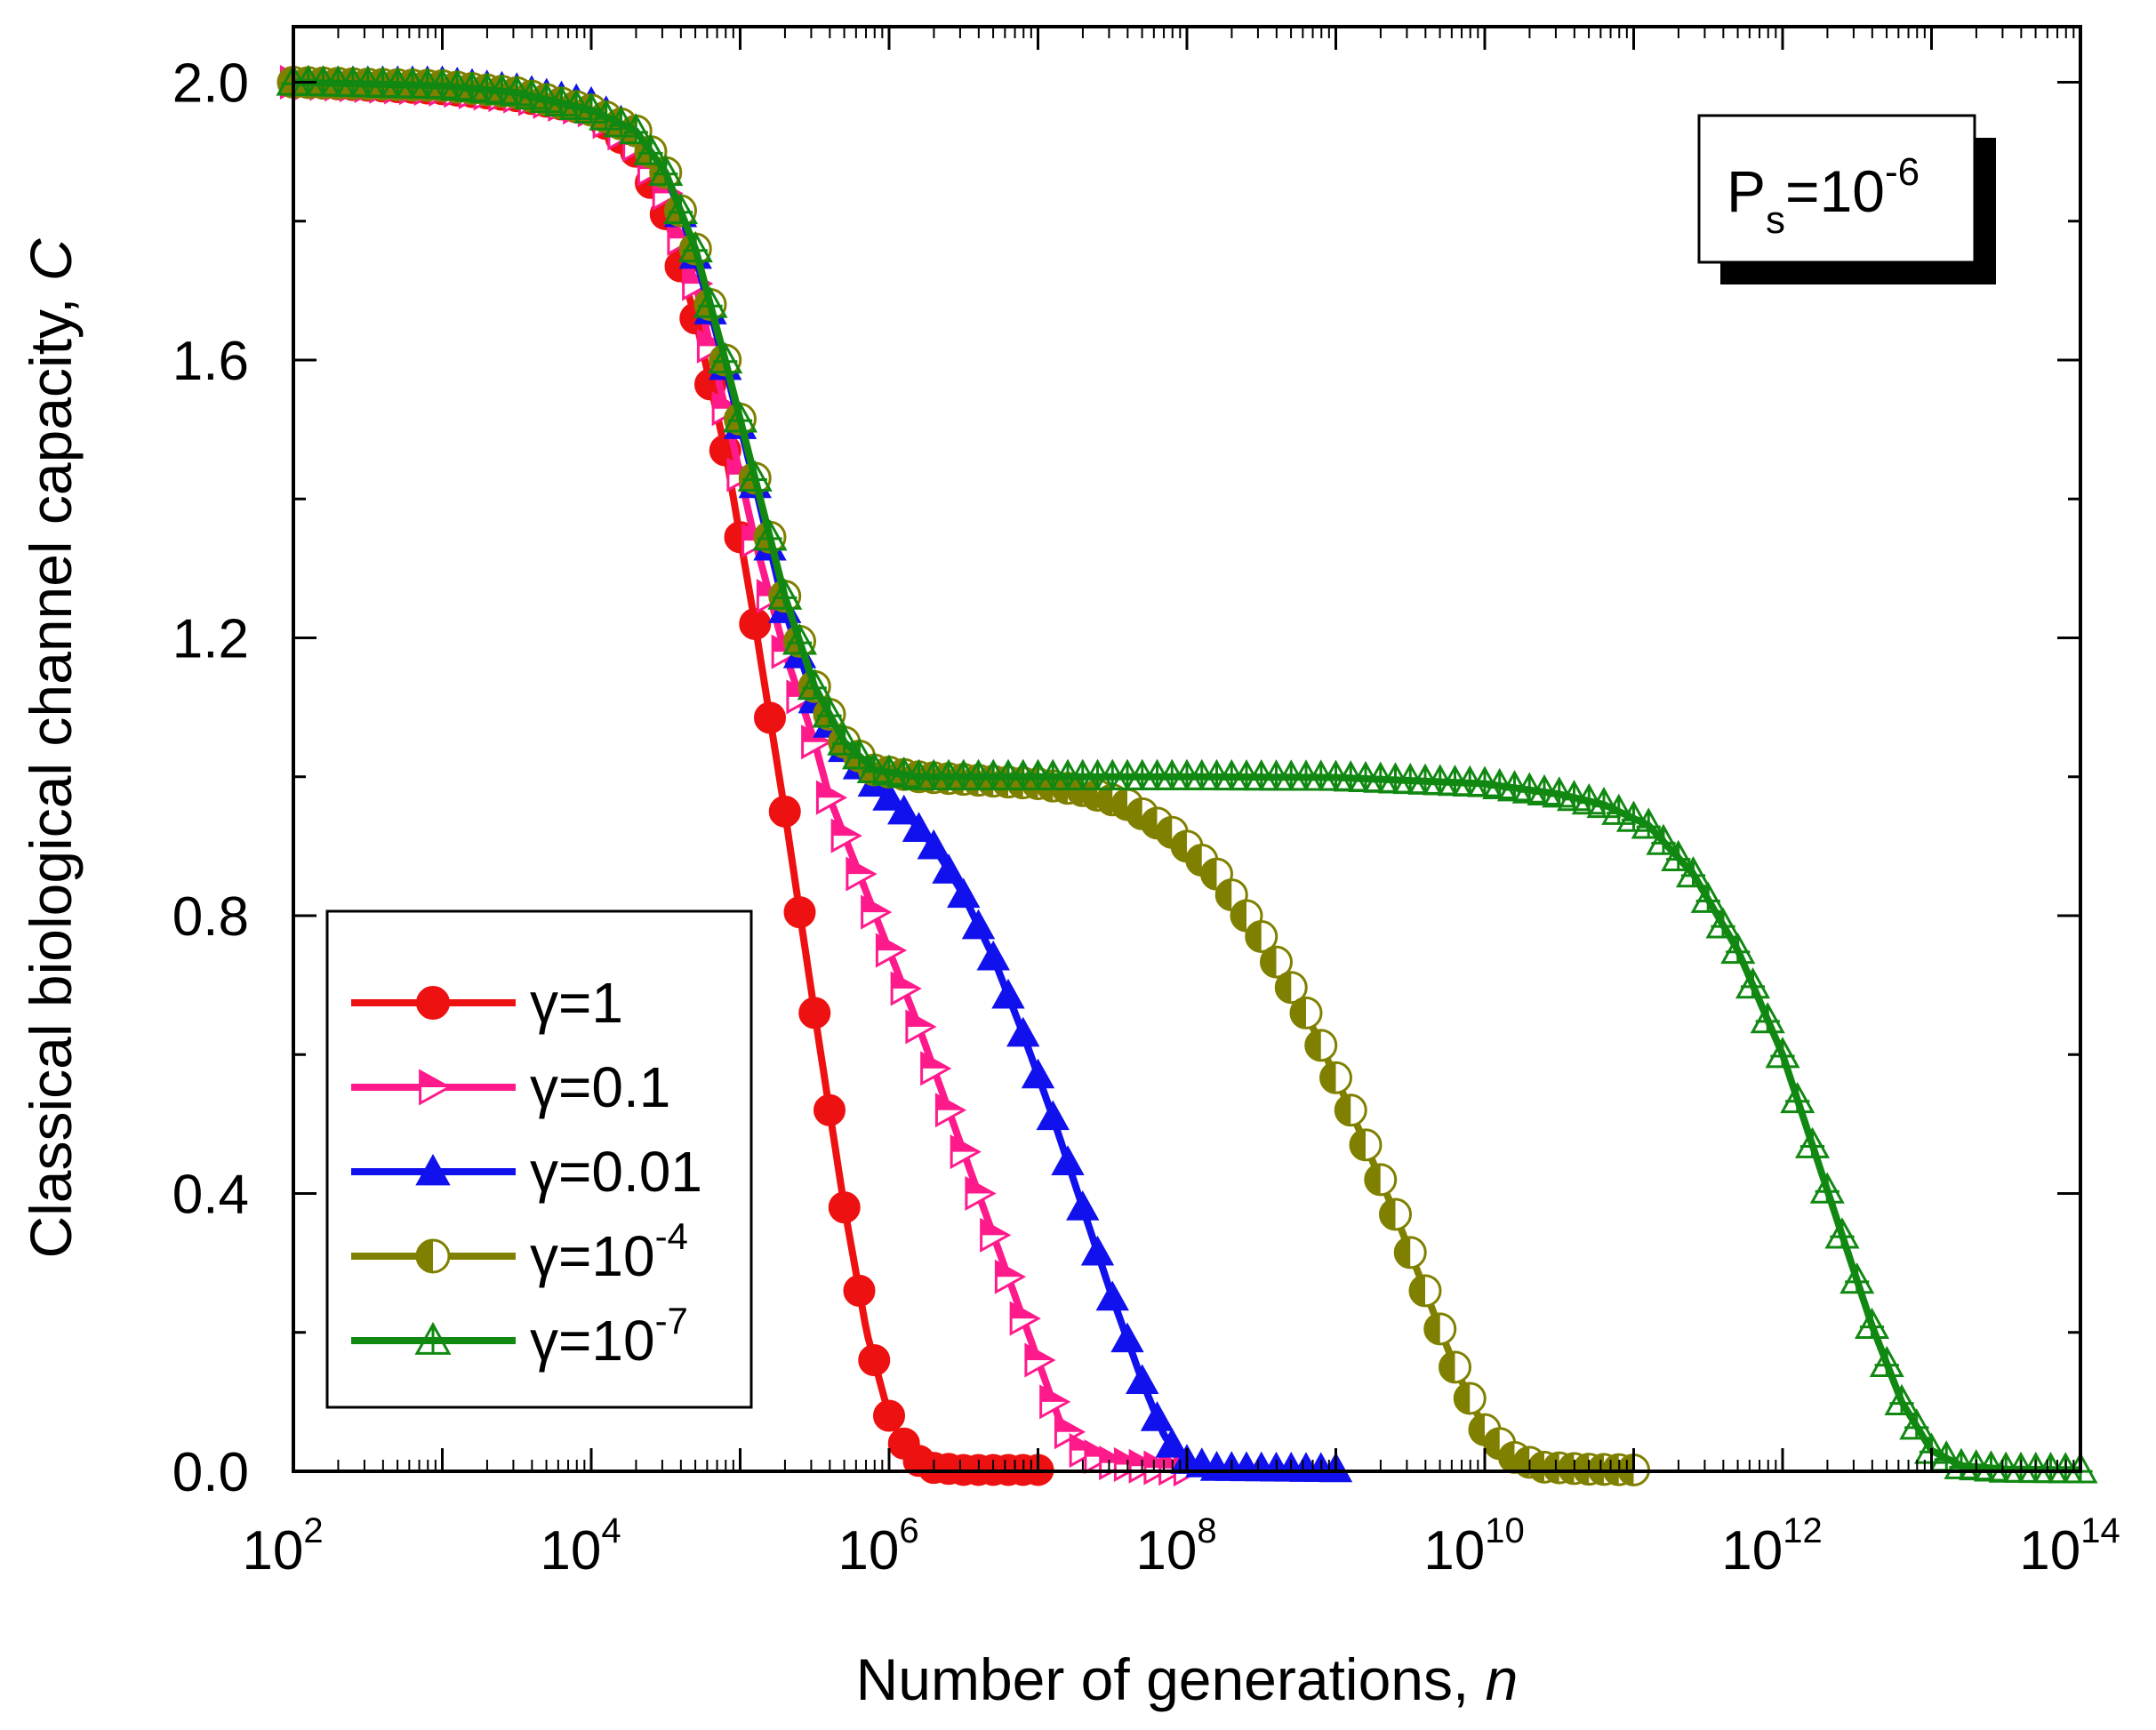 The width and height of the screenshot is (2156, 1730). What do you see at coordinates (51, 259) in the screenshot?
I see `y-axis-title-variable: C` at bounding box center [51, 259].